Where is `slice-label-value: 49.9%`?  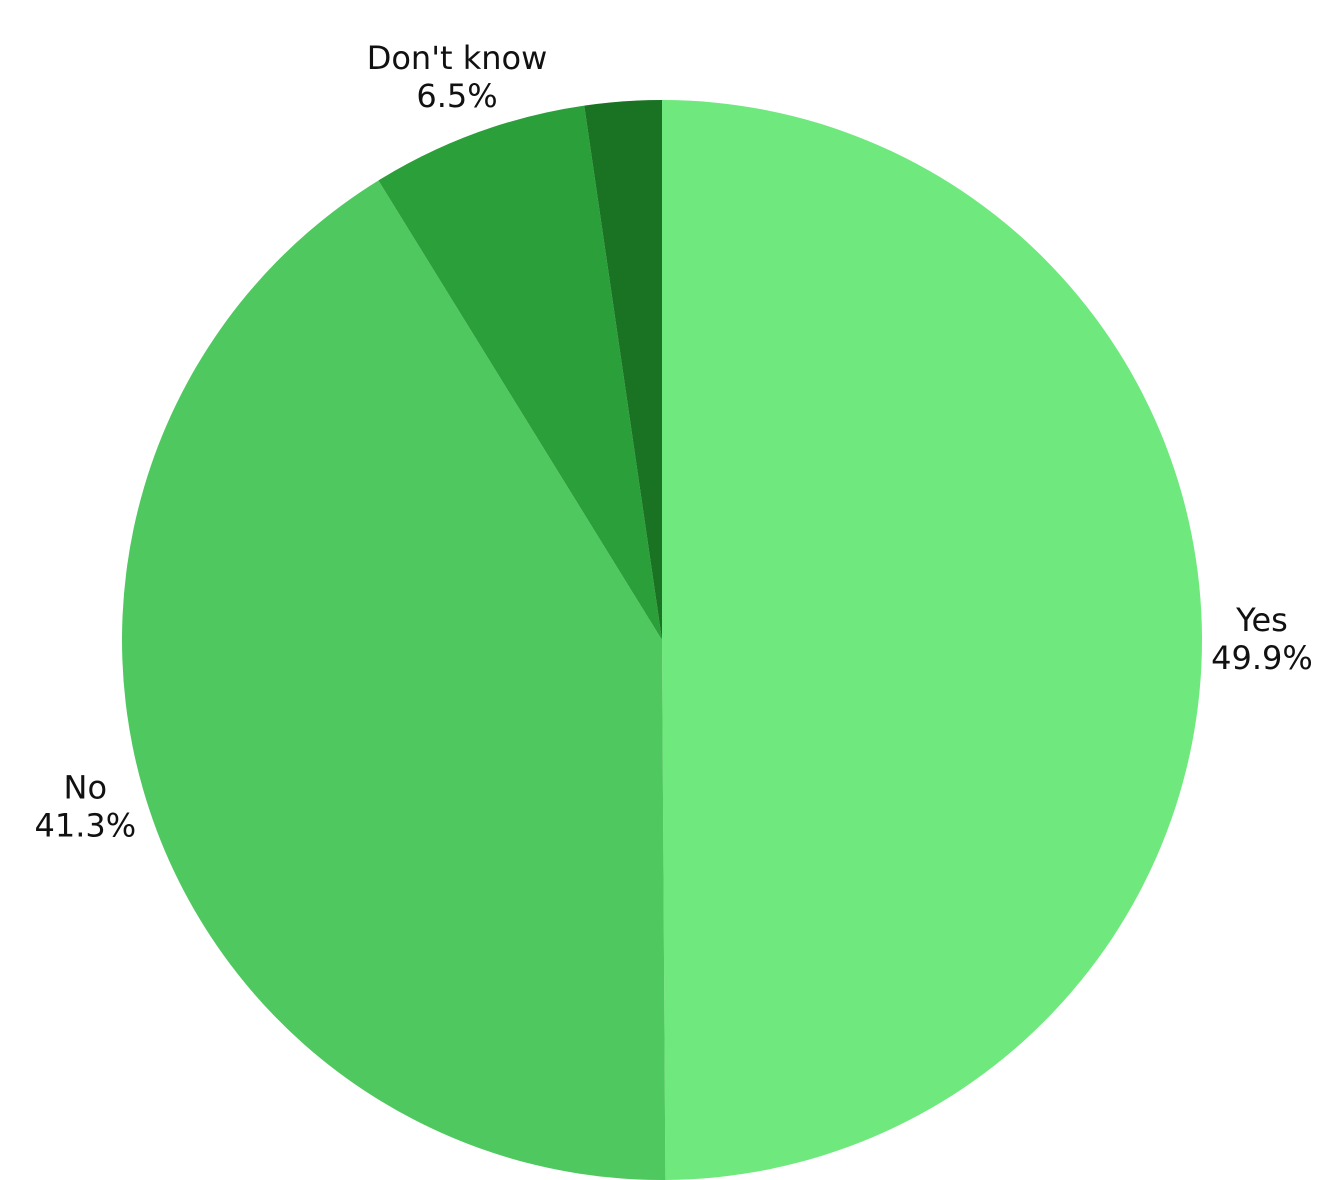
slice-label-value: 49.9% is located at coordinates (1262, 658).